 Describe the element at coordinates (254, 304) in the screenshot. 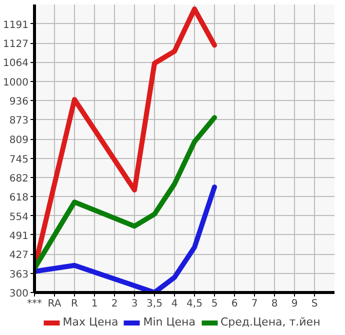

I see `x-tick-label: 7` at that location.